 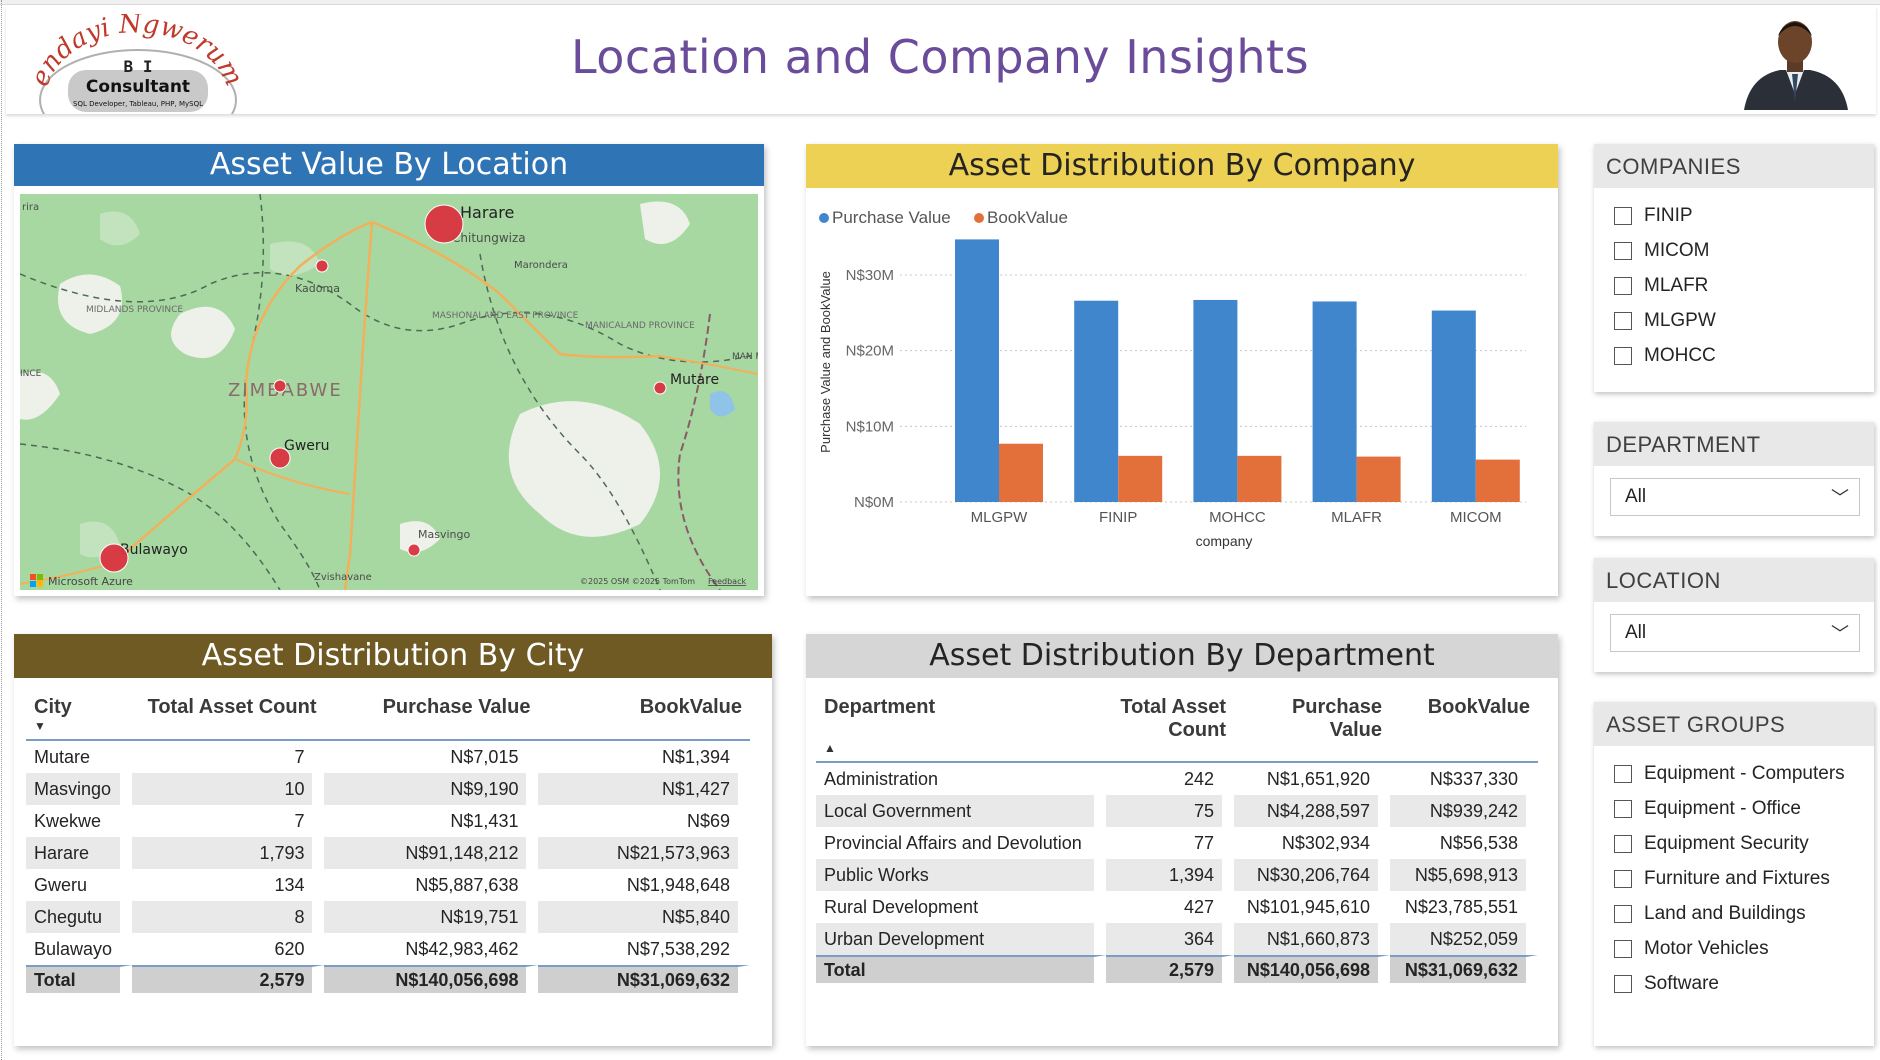 I want to click on bar-book-mlgpw, so click(x=1021, y=472).